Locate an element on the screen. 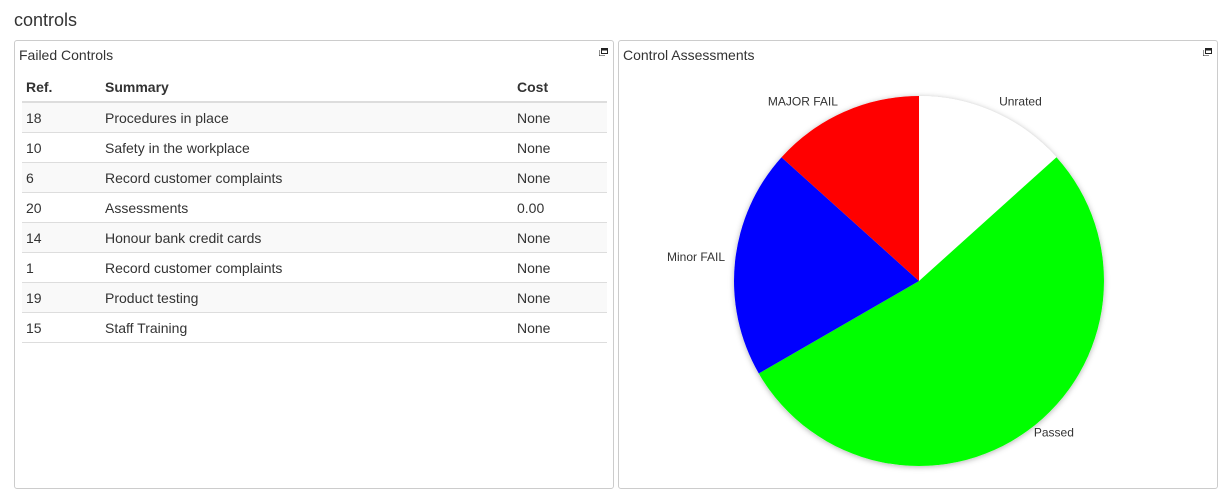  pie-slice-minor-fail is located at coordinates (826, 265).